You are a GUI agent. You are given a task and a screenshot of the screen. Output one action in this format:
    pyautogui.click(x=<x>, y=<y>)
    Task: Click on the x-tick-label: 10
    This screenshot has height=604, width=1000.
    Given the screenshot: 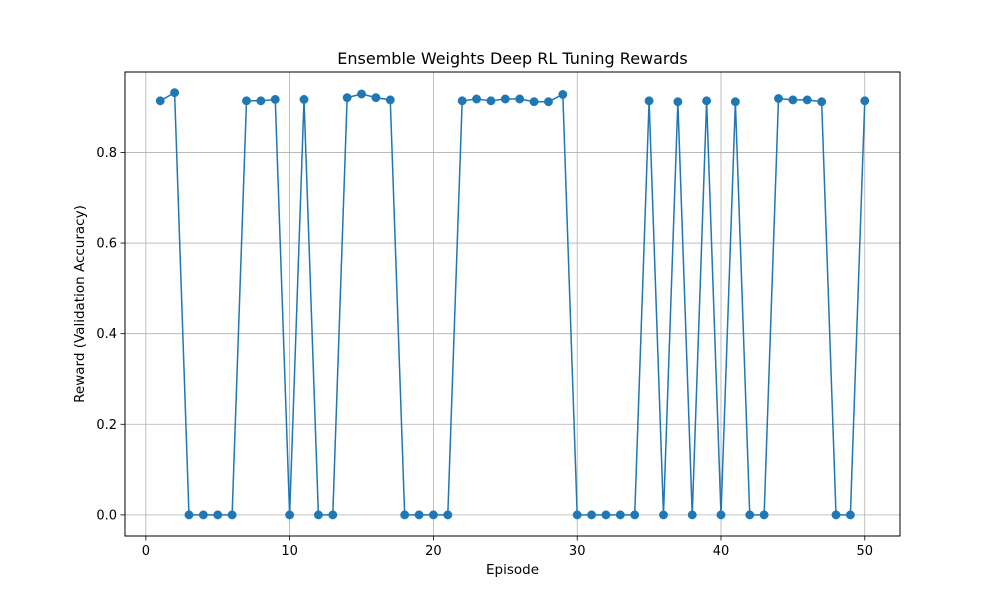 What is the action you would take?
    pyautogui.click(x=289, y=551)
    